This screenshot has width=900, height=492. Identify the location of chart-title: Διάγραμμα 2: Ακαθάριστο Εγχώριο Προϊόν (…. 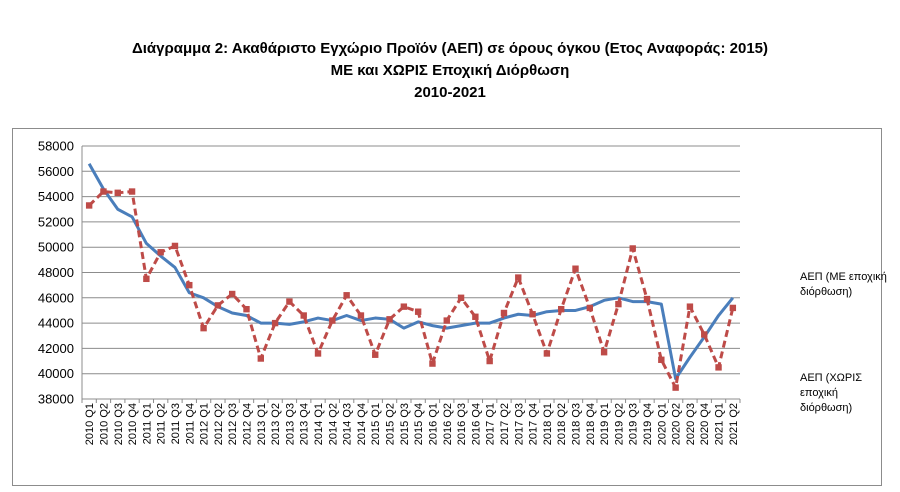
(450, 71).